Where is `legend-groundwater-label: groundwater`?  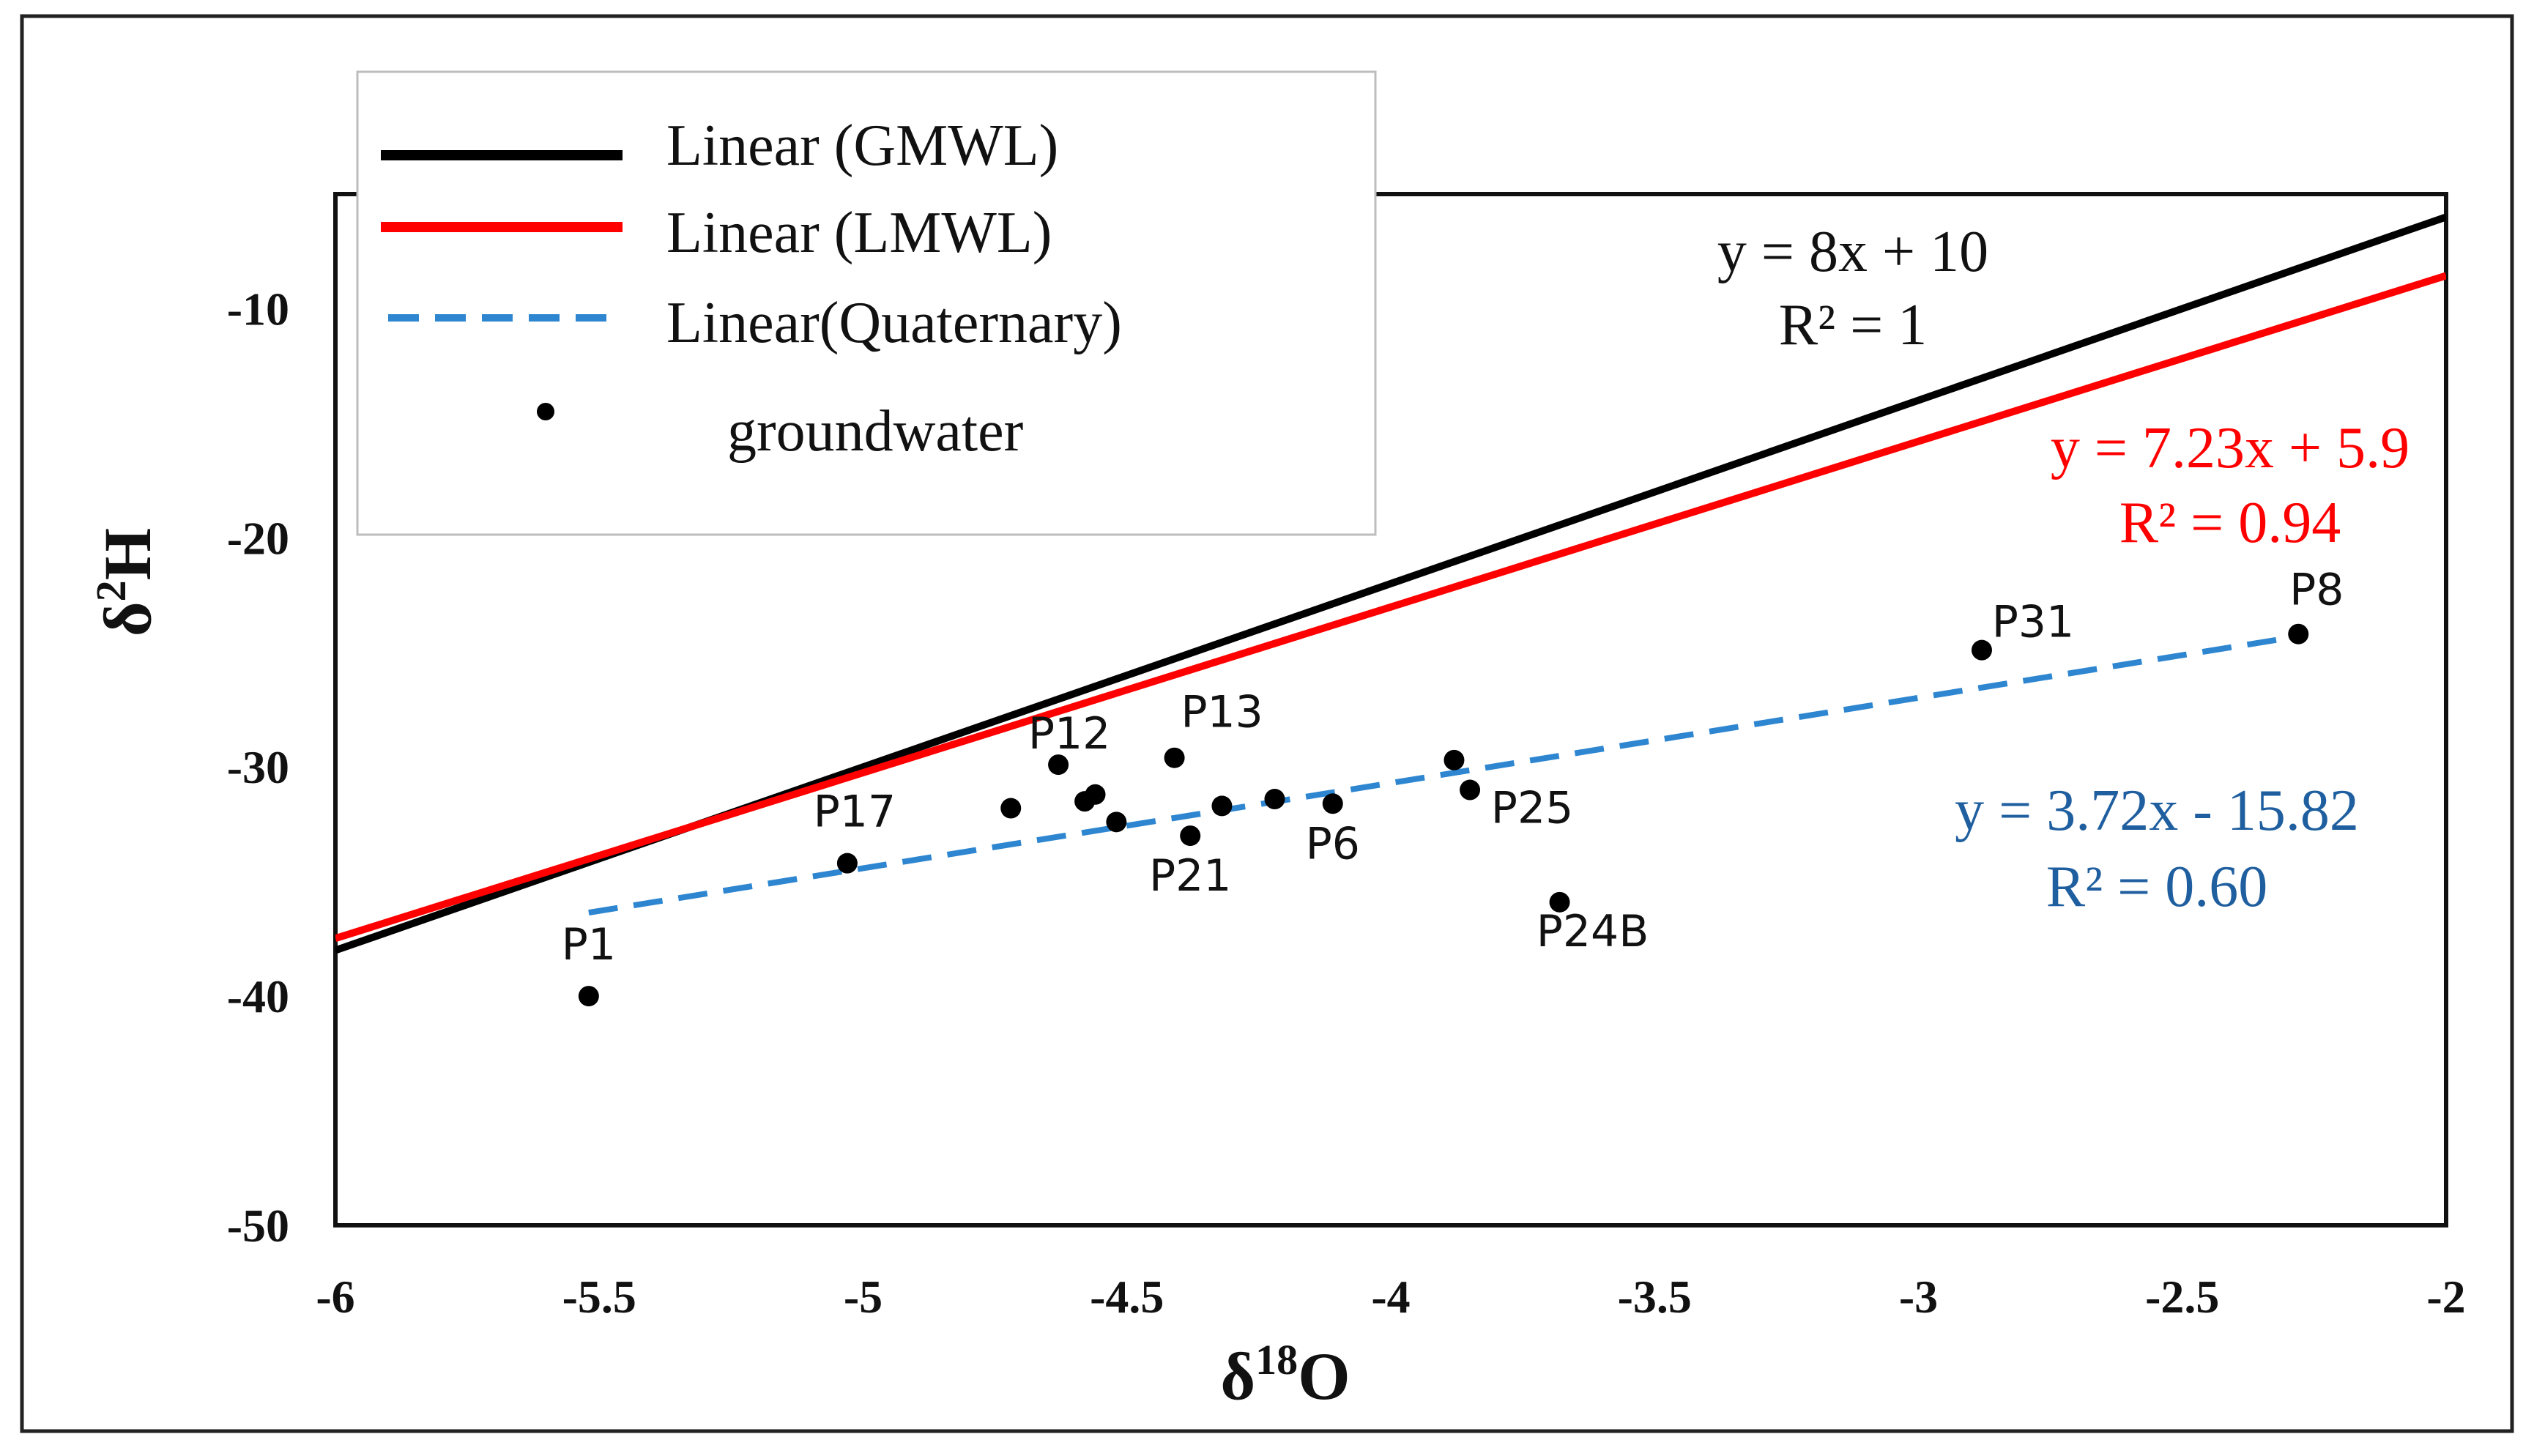 legend-groundwater-label: groundwater is located at coordinates (875, 431).